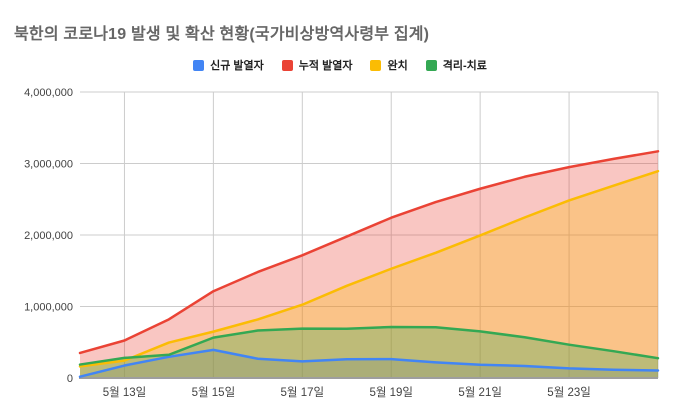 Image resolution: width=680 pixels, height=420 pixels. What do you see at coordinates (480, 392) in the screenshot?
I see `x-tick-label: 5월 21일` at bounding box center [480, 392].